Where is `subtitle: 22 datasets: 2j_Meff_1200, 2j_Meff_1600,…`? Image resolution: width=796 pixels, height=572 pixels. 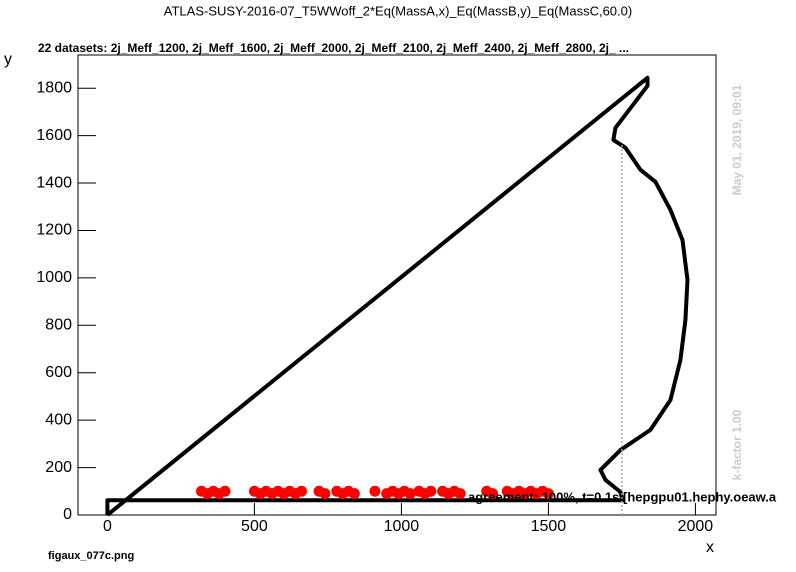 subtitle: 22 datasets: 2j_Meff_1200, 2j_Meff_1600,… is located at coordinates (333, 48).